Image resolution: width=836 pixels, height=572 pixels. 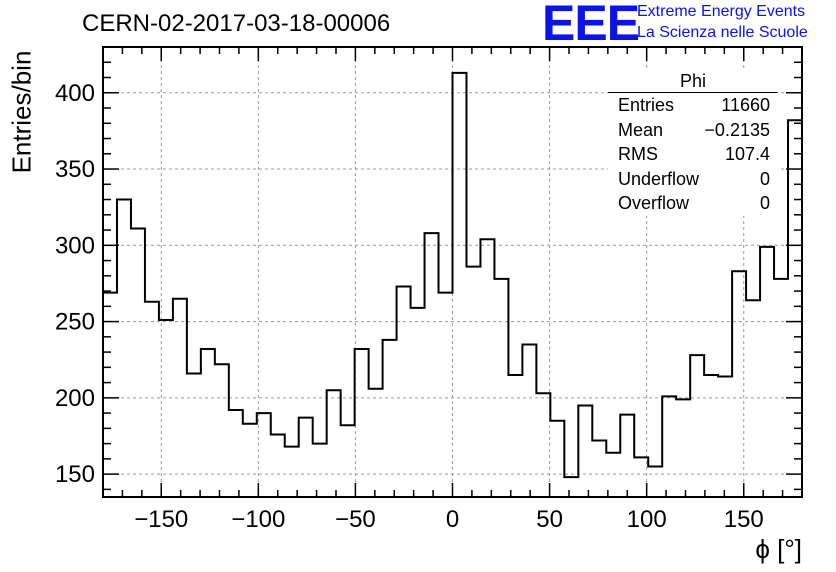 I want to click on x-tick-label: 0, so click(x=452, y=519).